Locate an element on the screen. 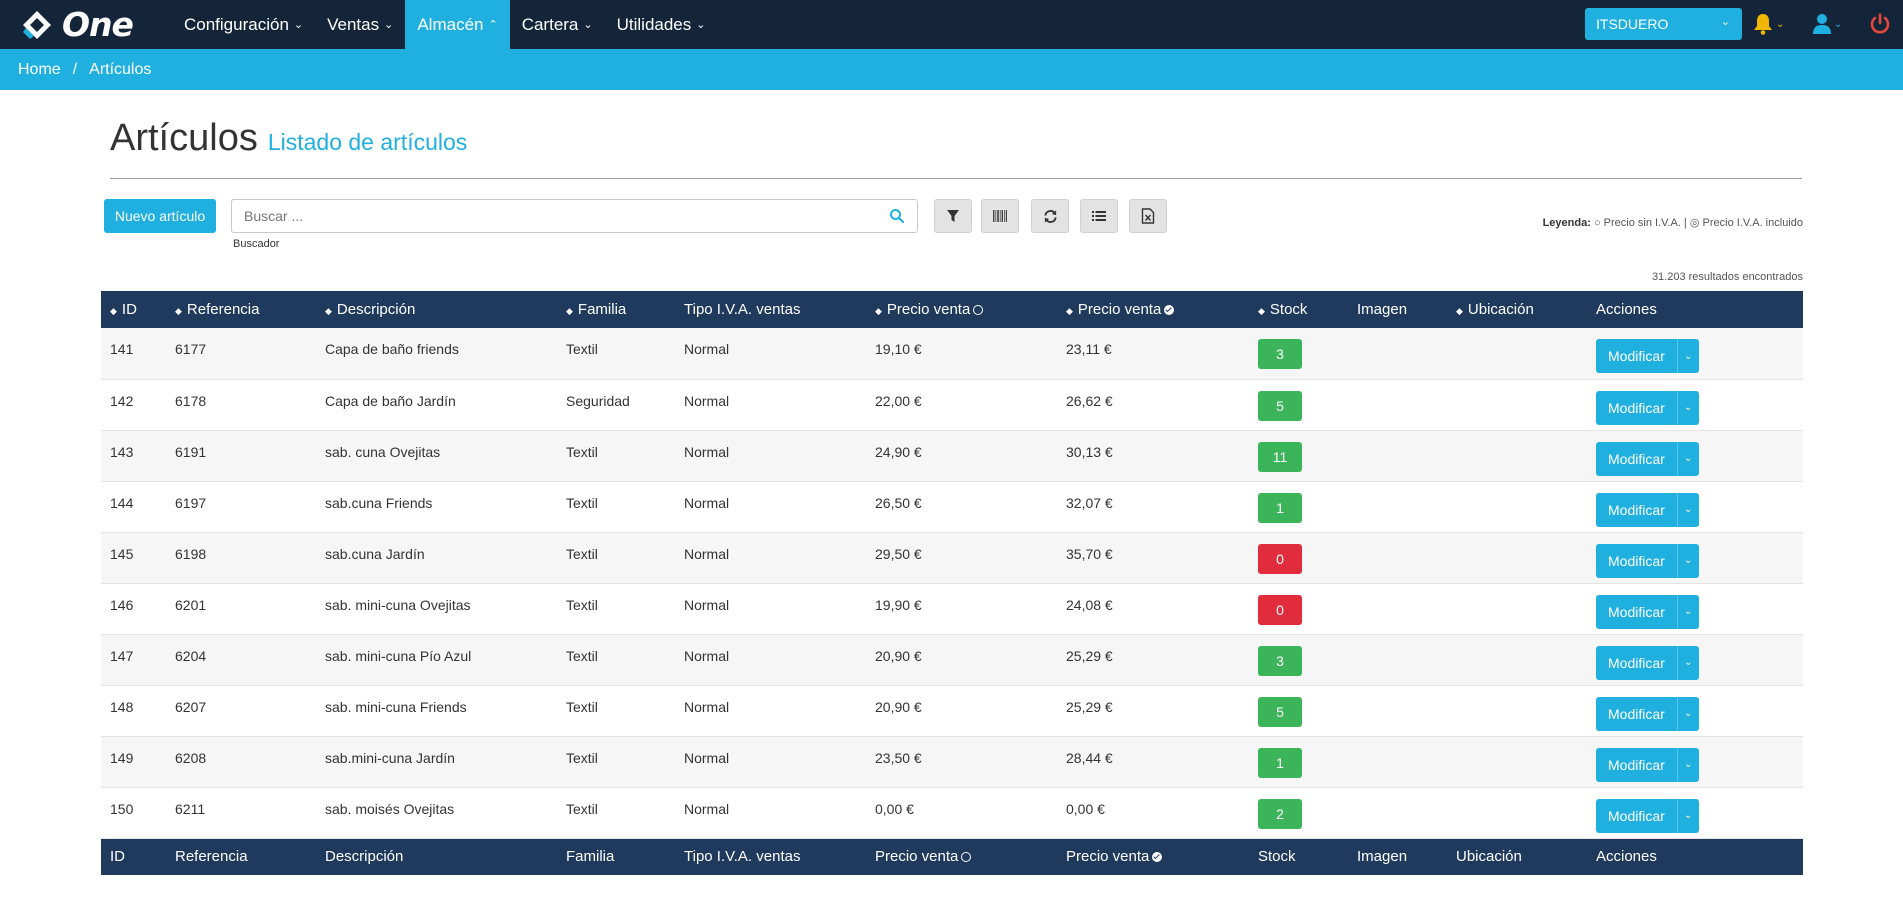  power-icon is located at coordinates (1880, 23).